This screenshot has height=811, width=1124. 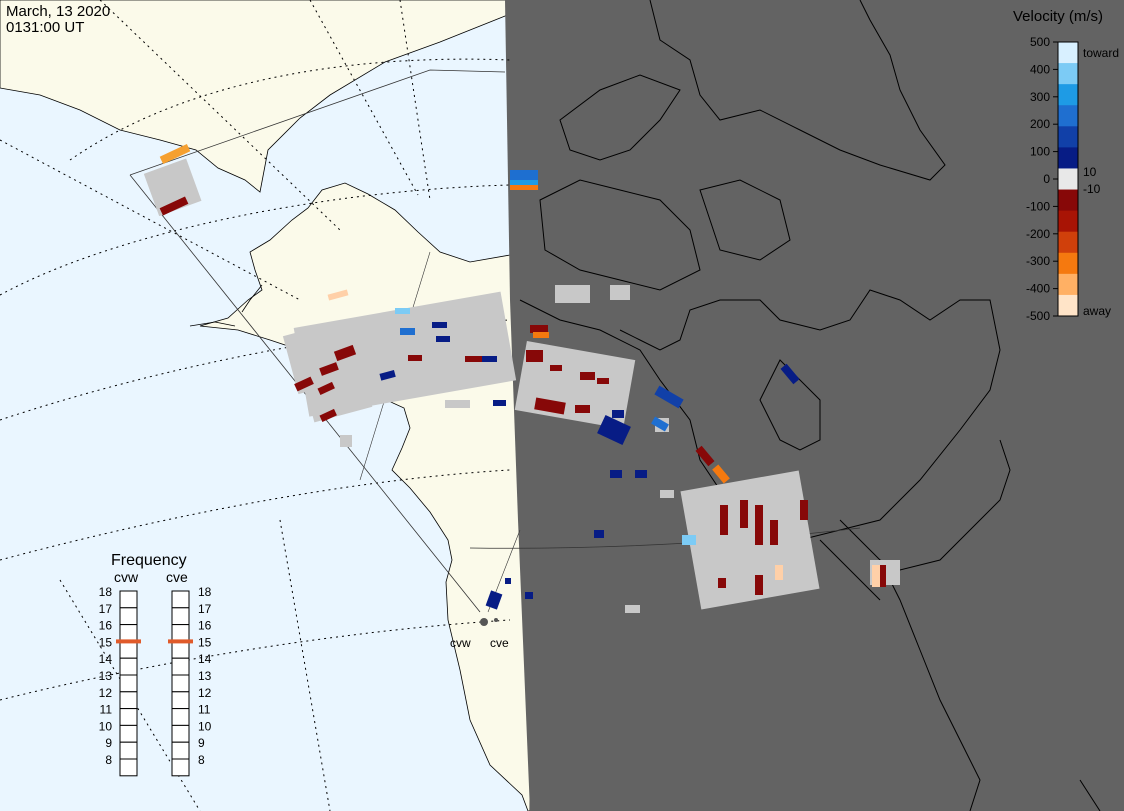 I want to click on velocity-tick-label: 100, so click(x=1040, y=152).